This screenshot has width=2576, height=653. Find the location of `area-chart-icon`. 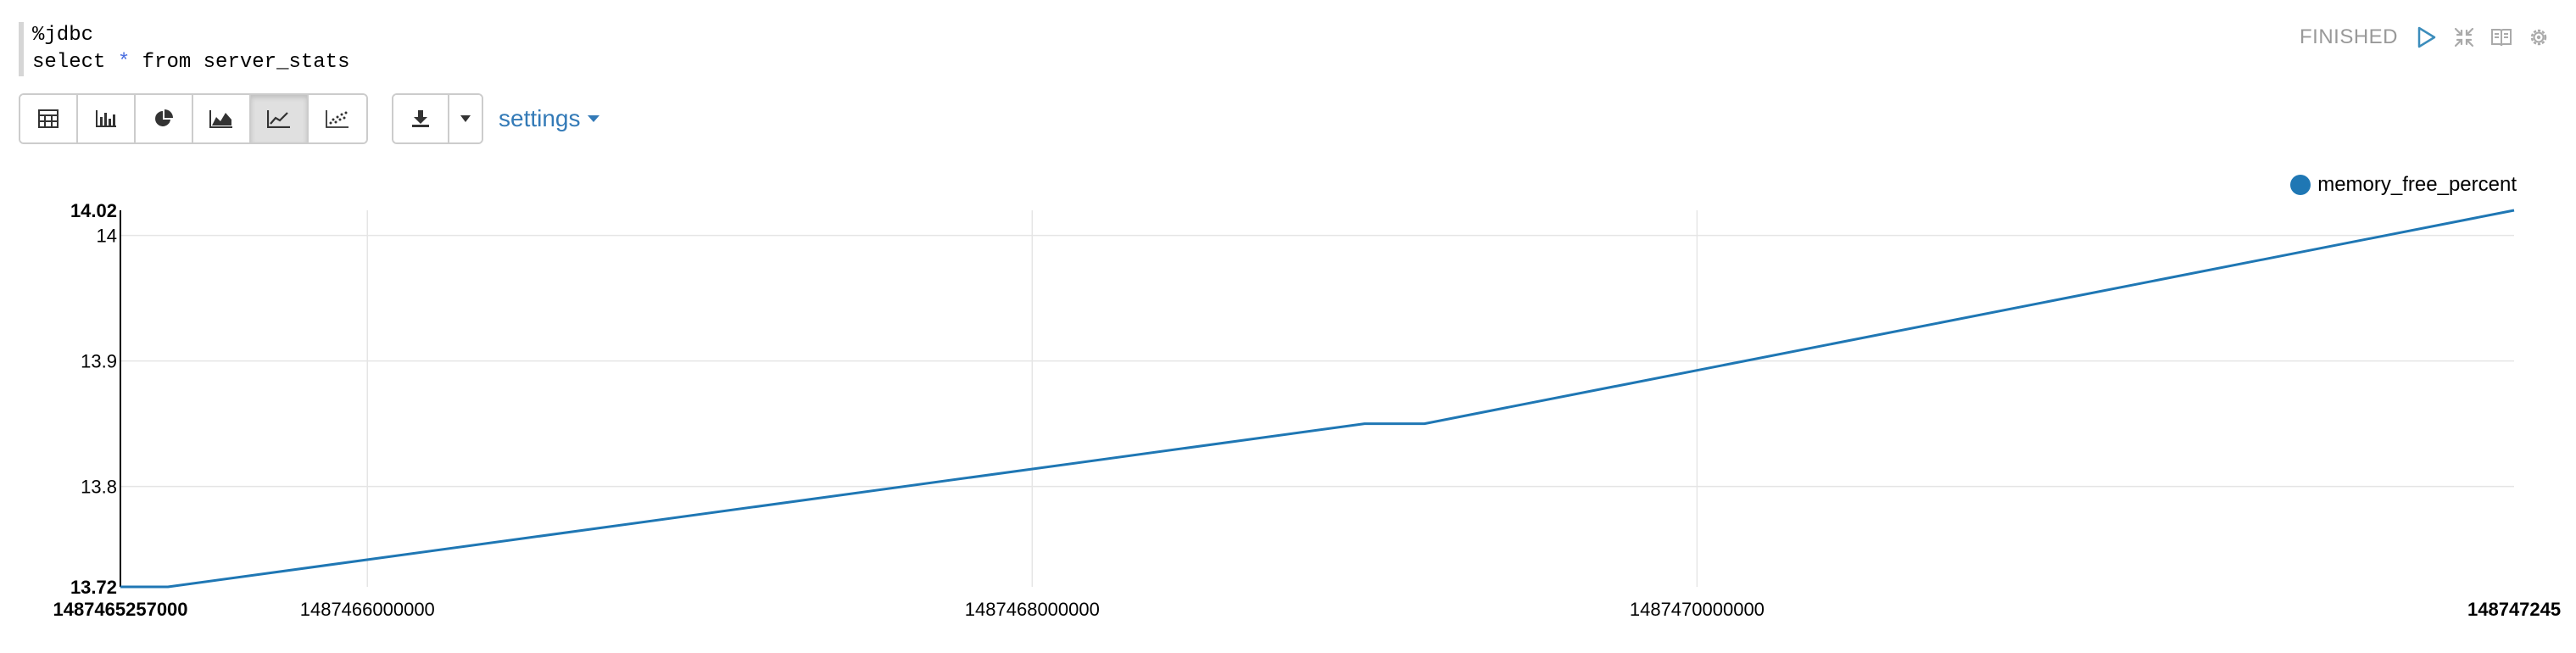

area-chart-icon is located at coordinates (221, 119).